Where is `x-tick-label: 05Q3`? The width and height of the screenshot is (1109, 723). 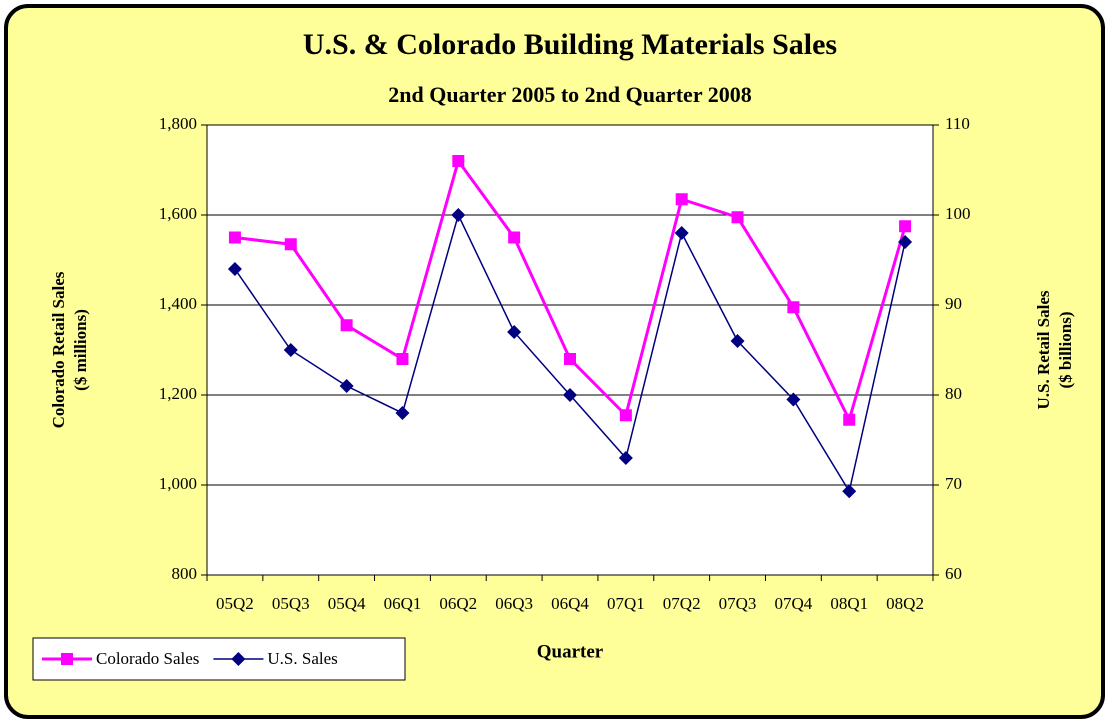 x-tick-label: 05Q3 is located at coordinates (291, 603).